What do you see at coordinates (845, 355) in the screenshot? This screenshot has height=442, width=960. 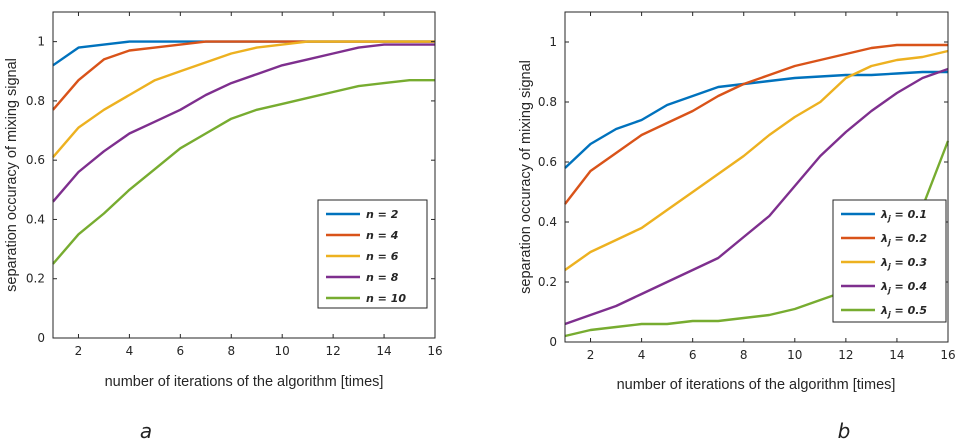 I see `chart-b-x-tick-label: 12` at bounding box center [845, 355].